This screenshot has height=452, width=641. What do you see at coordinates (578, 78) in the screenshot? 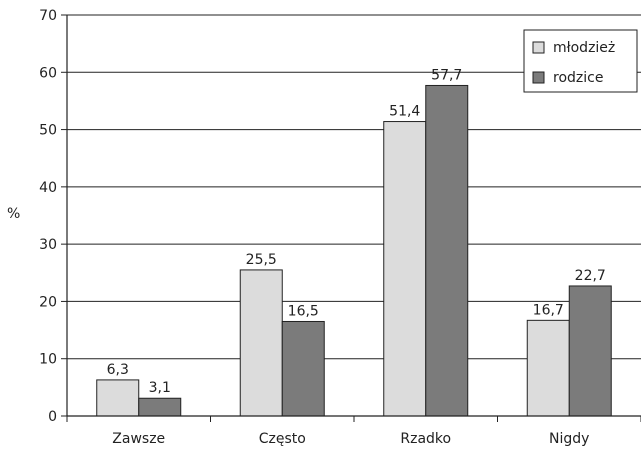
I see `legend-label-rodzice: rodzice` at bounding box center [578, 78].